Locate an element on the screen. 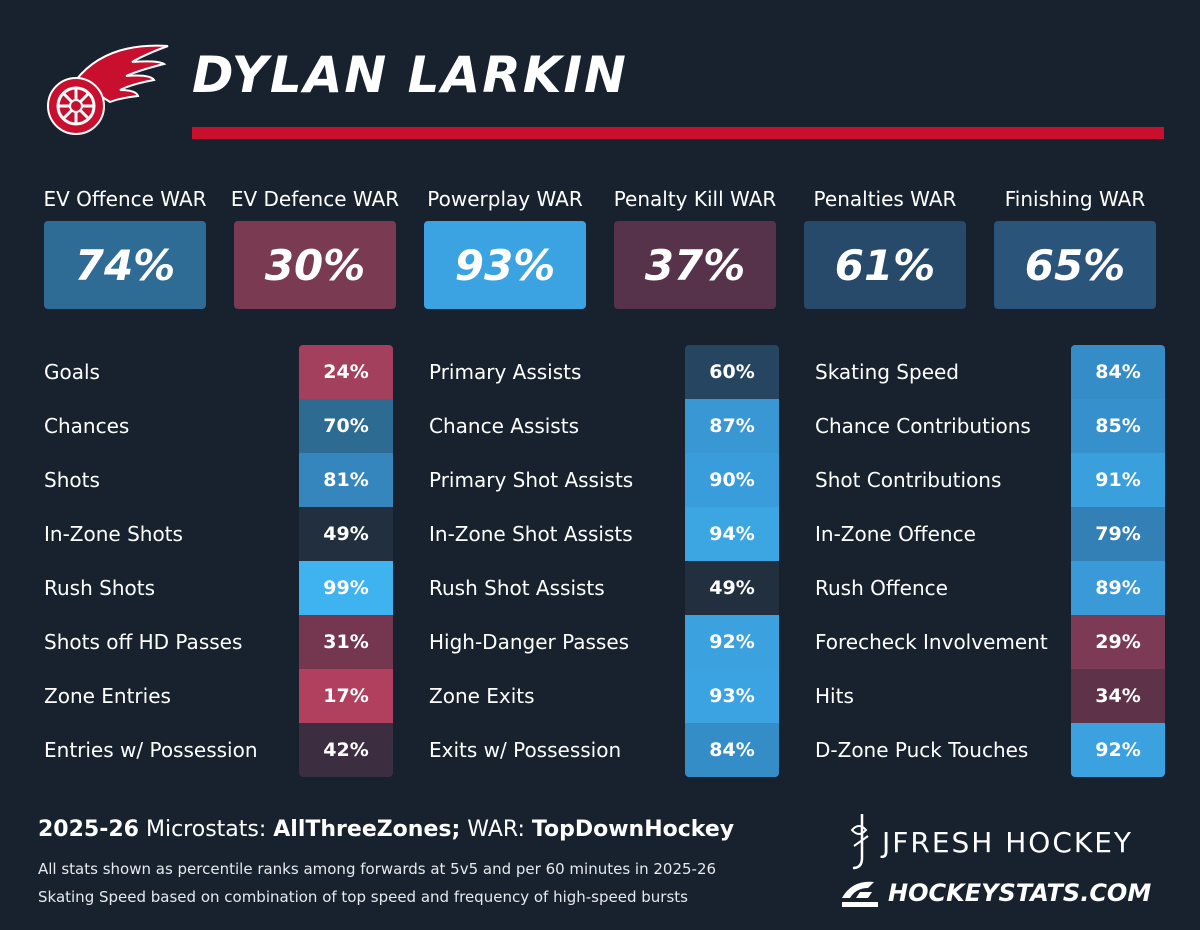 The image size is (1200, 930). stat-row: Rush Shots 99% is located at coordinates (218, 588).